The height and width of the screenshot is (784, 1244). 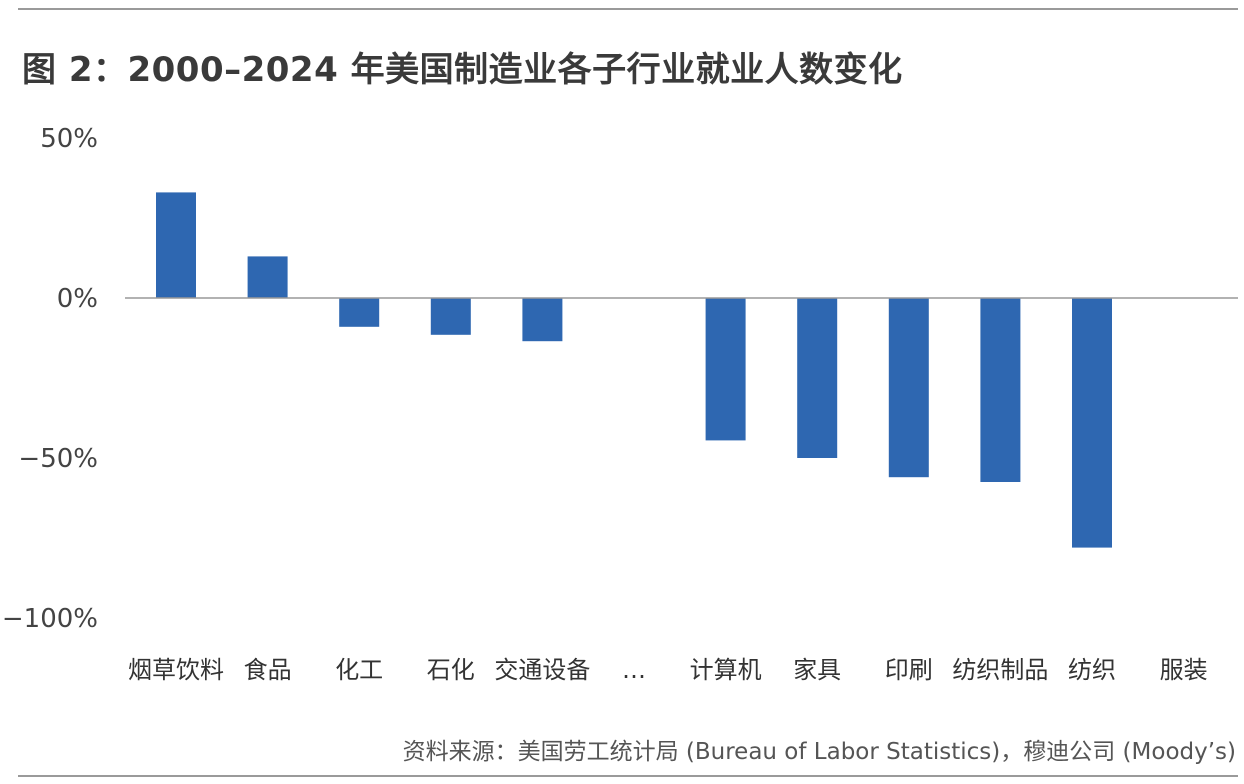 I want to click on x-tick-label: 计算机, so click(x=726, y=670).